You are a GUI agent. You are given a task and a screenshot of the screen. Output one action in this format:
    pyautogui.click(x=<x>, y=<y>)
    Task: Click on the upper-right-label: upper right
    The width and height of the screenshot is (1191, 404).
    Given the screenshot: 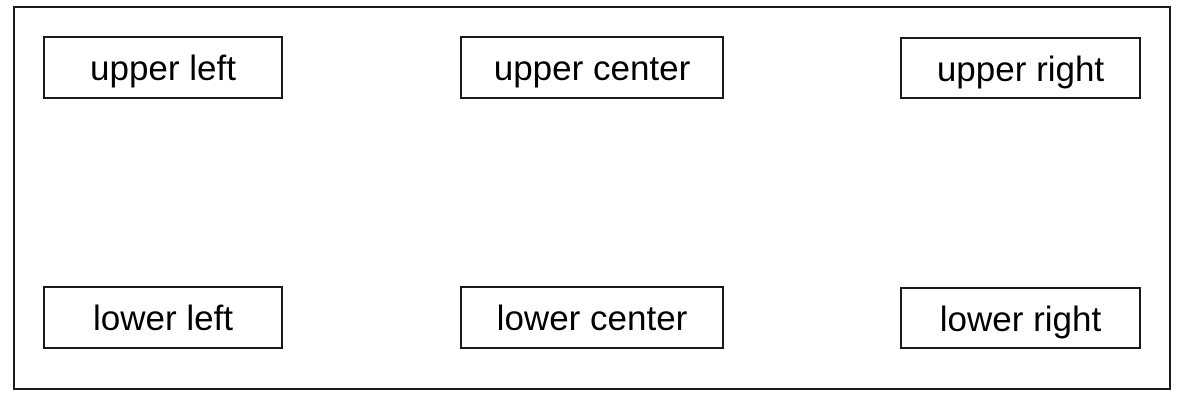 What is the action you would take?
    pyautogui.click(x=1020, y=69)
    